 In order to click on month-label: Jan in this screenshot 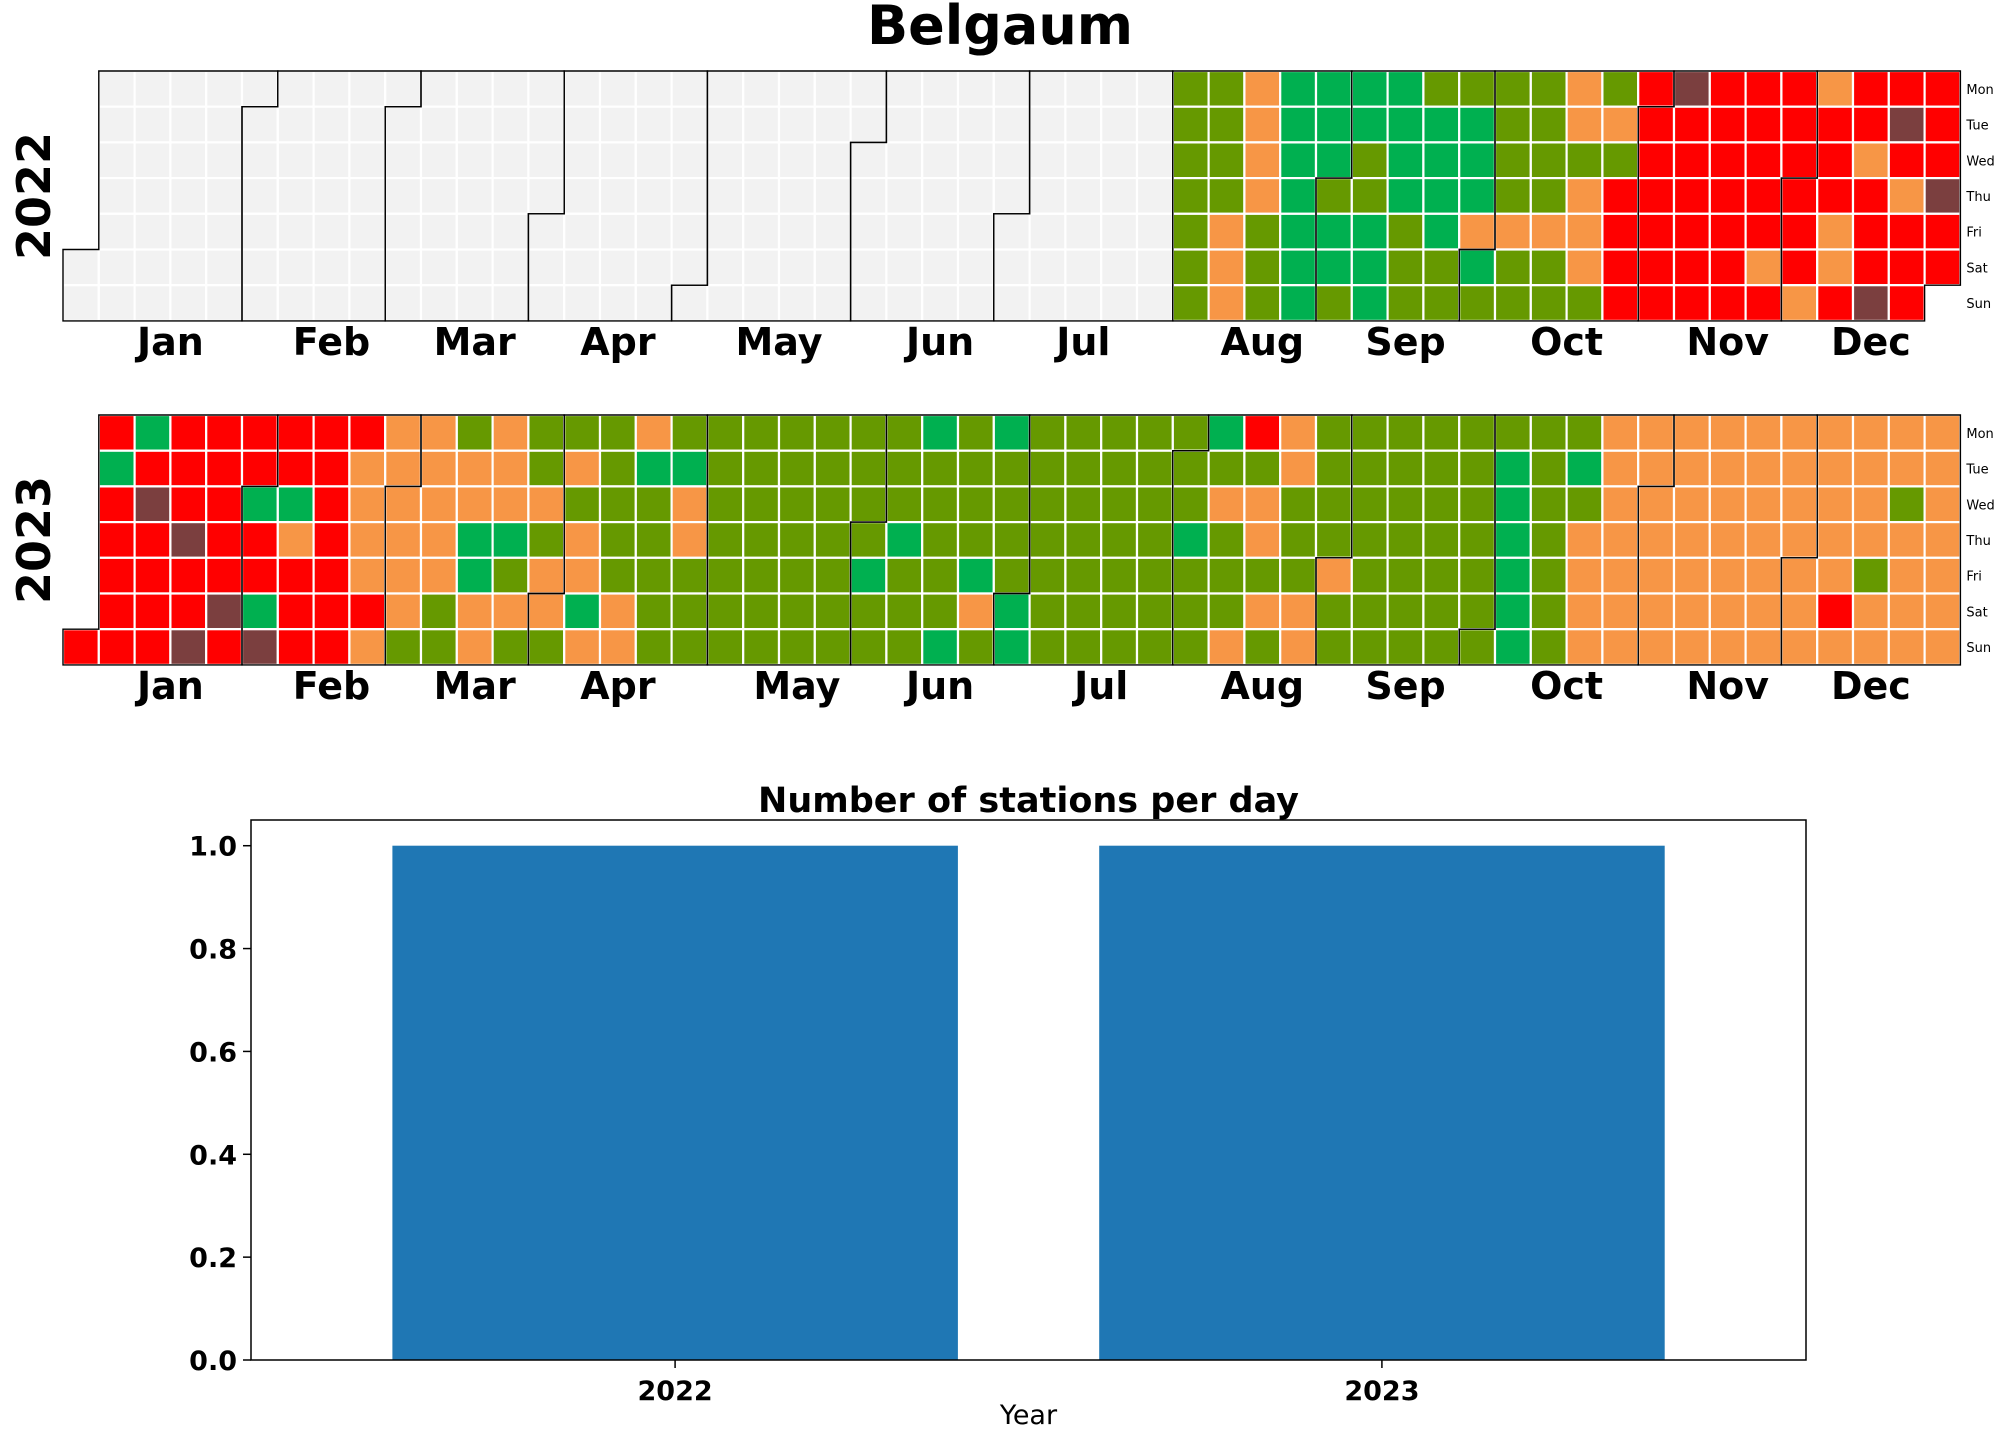, I will do `click(169, 686)`.